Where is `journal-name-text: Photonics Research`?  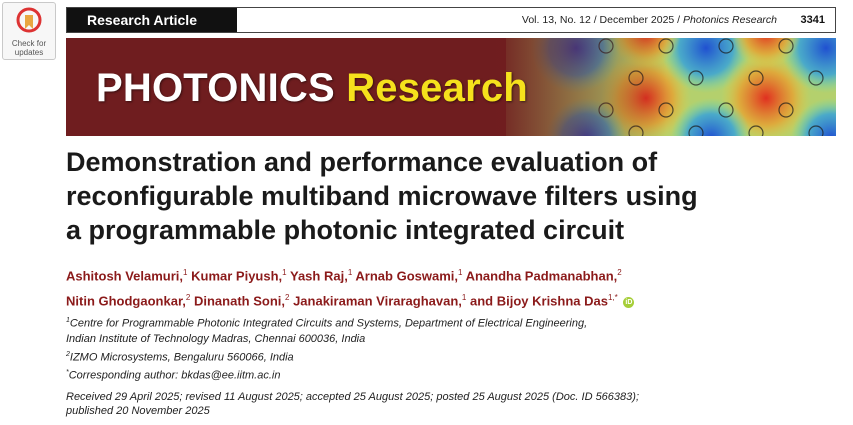 journal-name-text: Photonics Research is located at coordinates (730, 20).